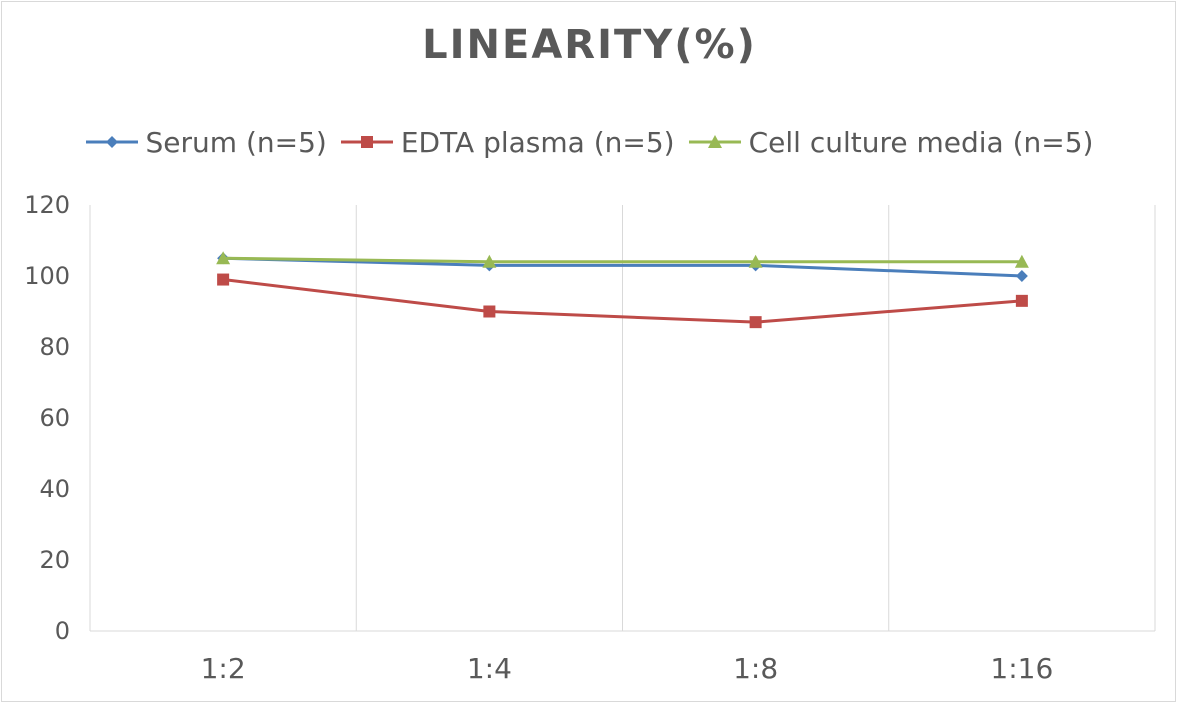  I want to click on legend-label-edta-plasma: EDTA plasma (n=5), so click(537, 142).